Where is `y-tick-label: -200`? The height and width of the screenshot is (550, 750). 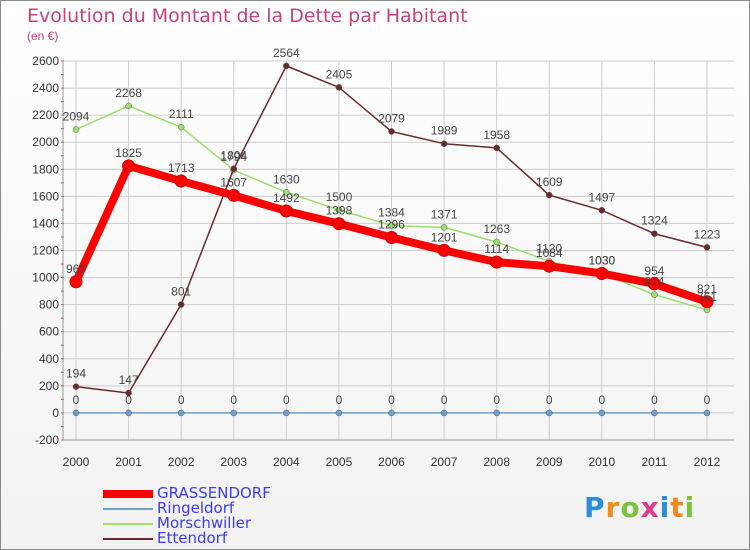
y-tick-label: -200 is located at coordinates (47, 440).